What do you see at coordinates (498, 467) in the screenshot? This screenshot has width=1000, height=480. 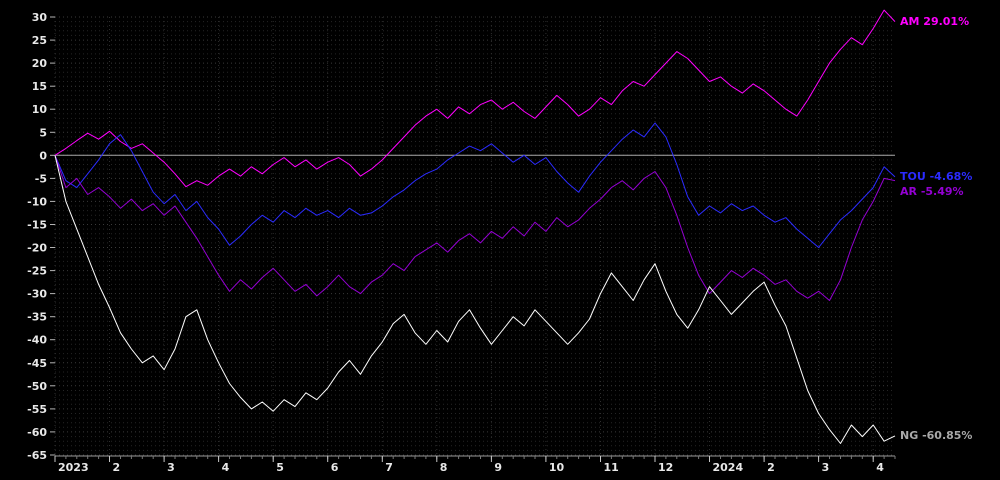 I see `x-tick-label: 9` at bounding box center [498, 467].